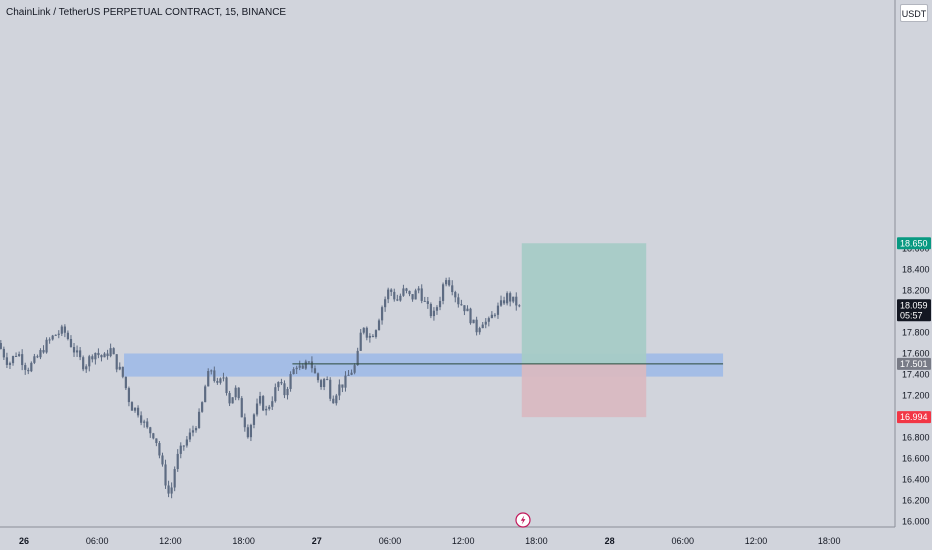 This screenshot has height=550, width=932. I want to click on entry-price-tag-text: 17.501, so click(914, 364).